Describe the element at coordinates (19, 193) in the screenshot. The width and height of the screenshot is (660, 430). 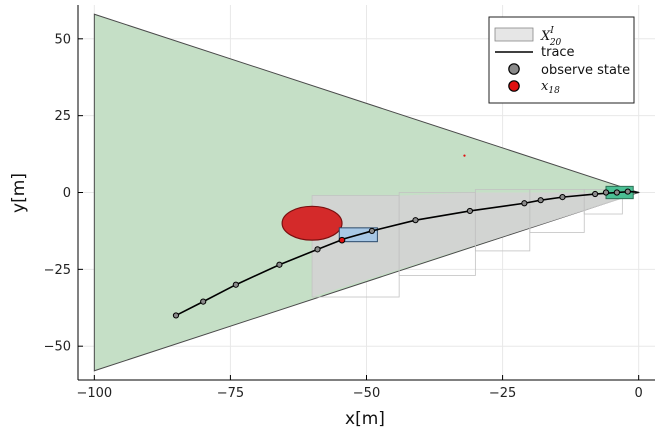
I see `y-axis-label: y[m]` at that location.